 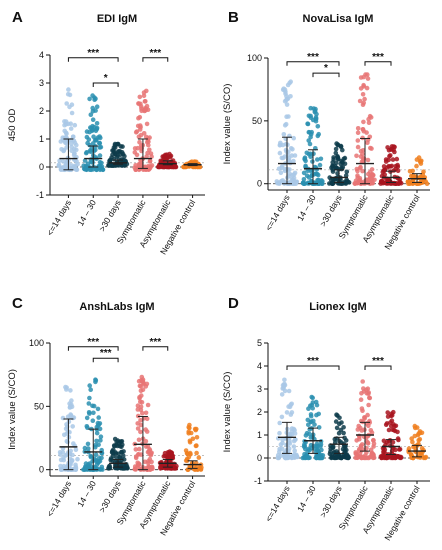 What do you see at coordinates (338, 19) in the screenshot?
I see `panel-title: NovaLisa IgM` at bounding box center [338, 19].